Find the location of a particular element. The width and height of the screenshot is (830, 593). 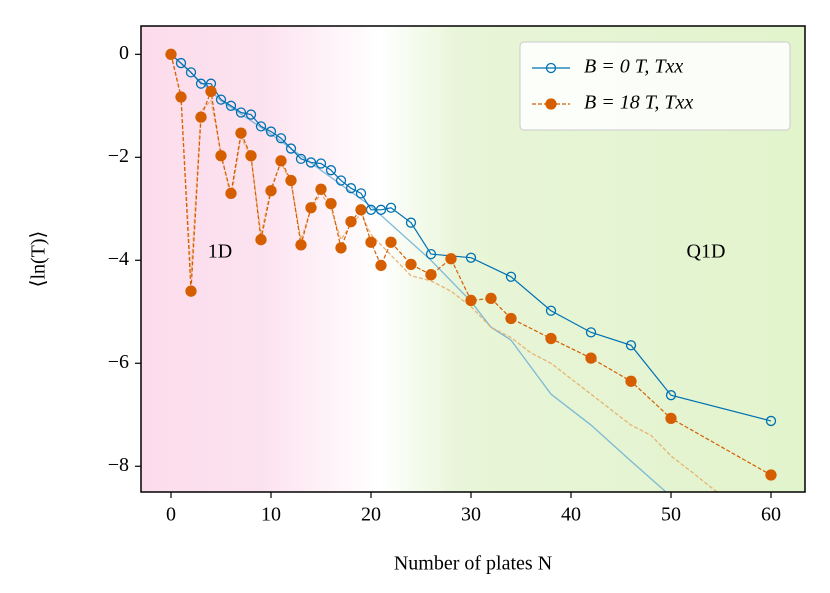

x-tick-label: 50 is located at coordinates (671, 515).